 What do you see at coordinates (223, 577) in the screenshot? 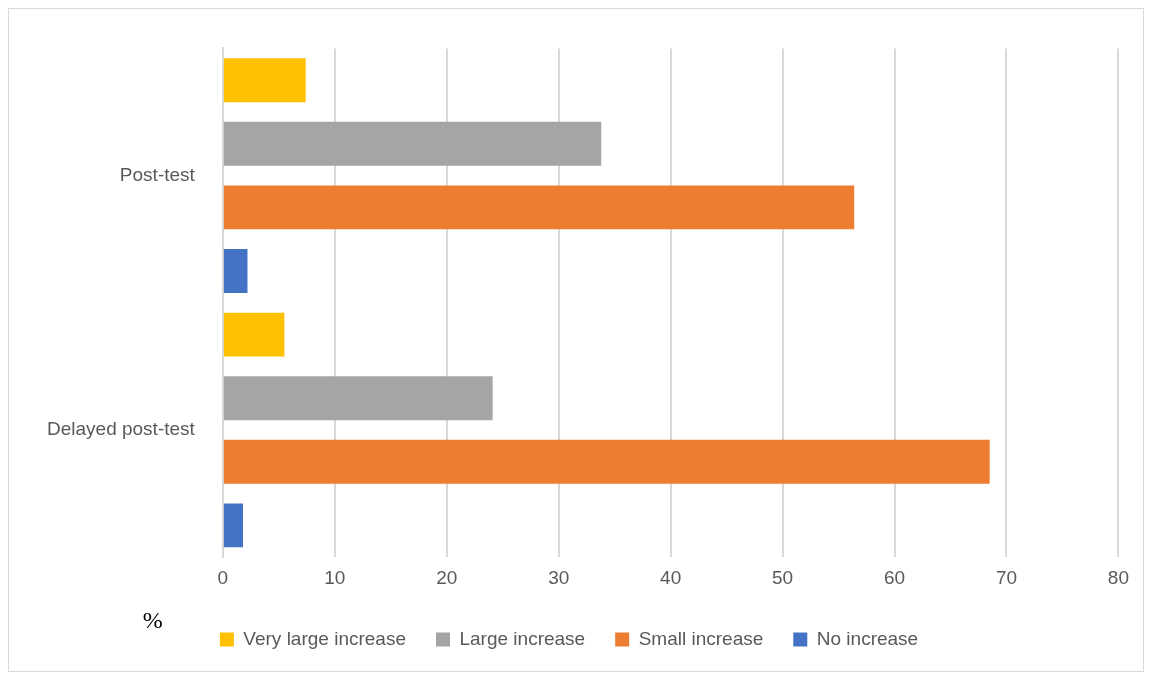
I see `x-tick-label: 0` at bounding box center [223, 577].